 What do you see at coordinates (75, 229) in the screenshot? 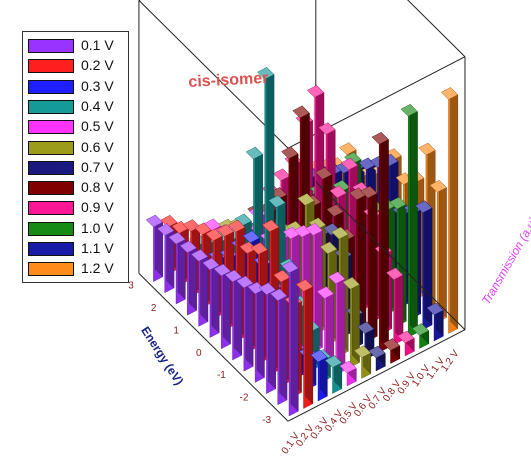
I see `legend-item: 1.0 V` at bounding box center [75, 229].